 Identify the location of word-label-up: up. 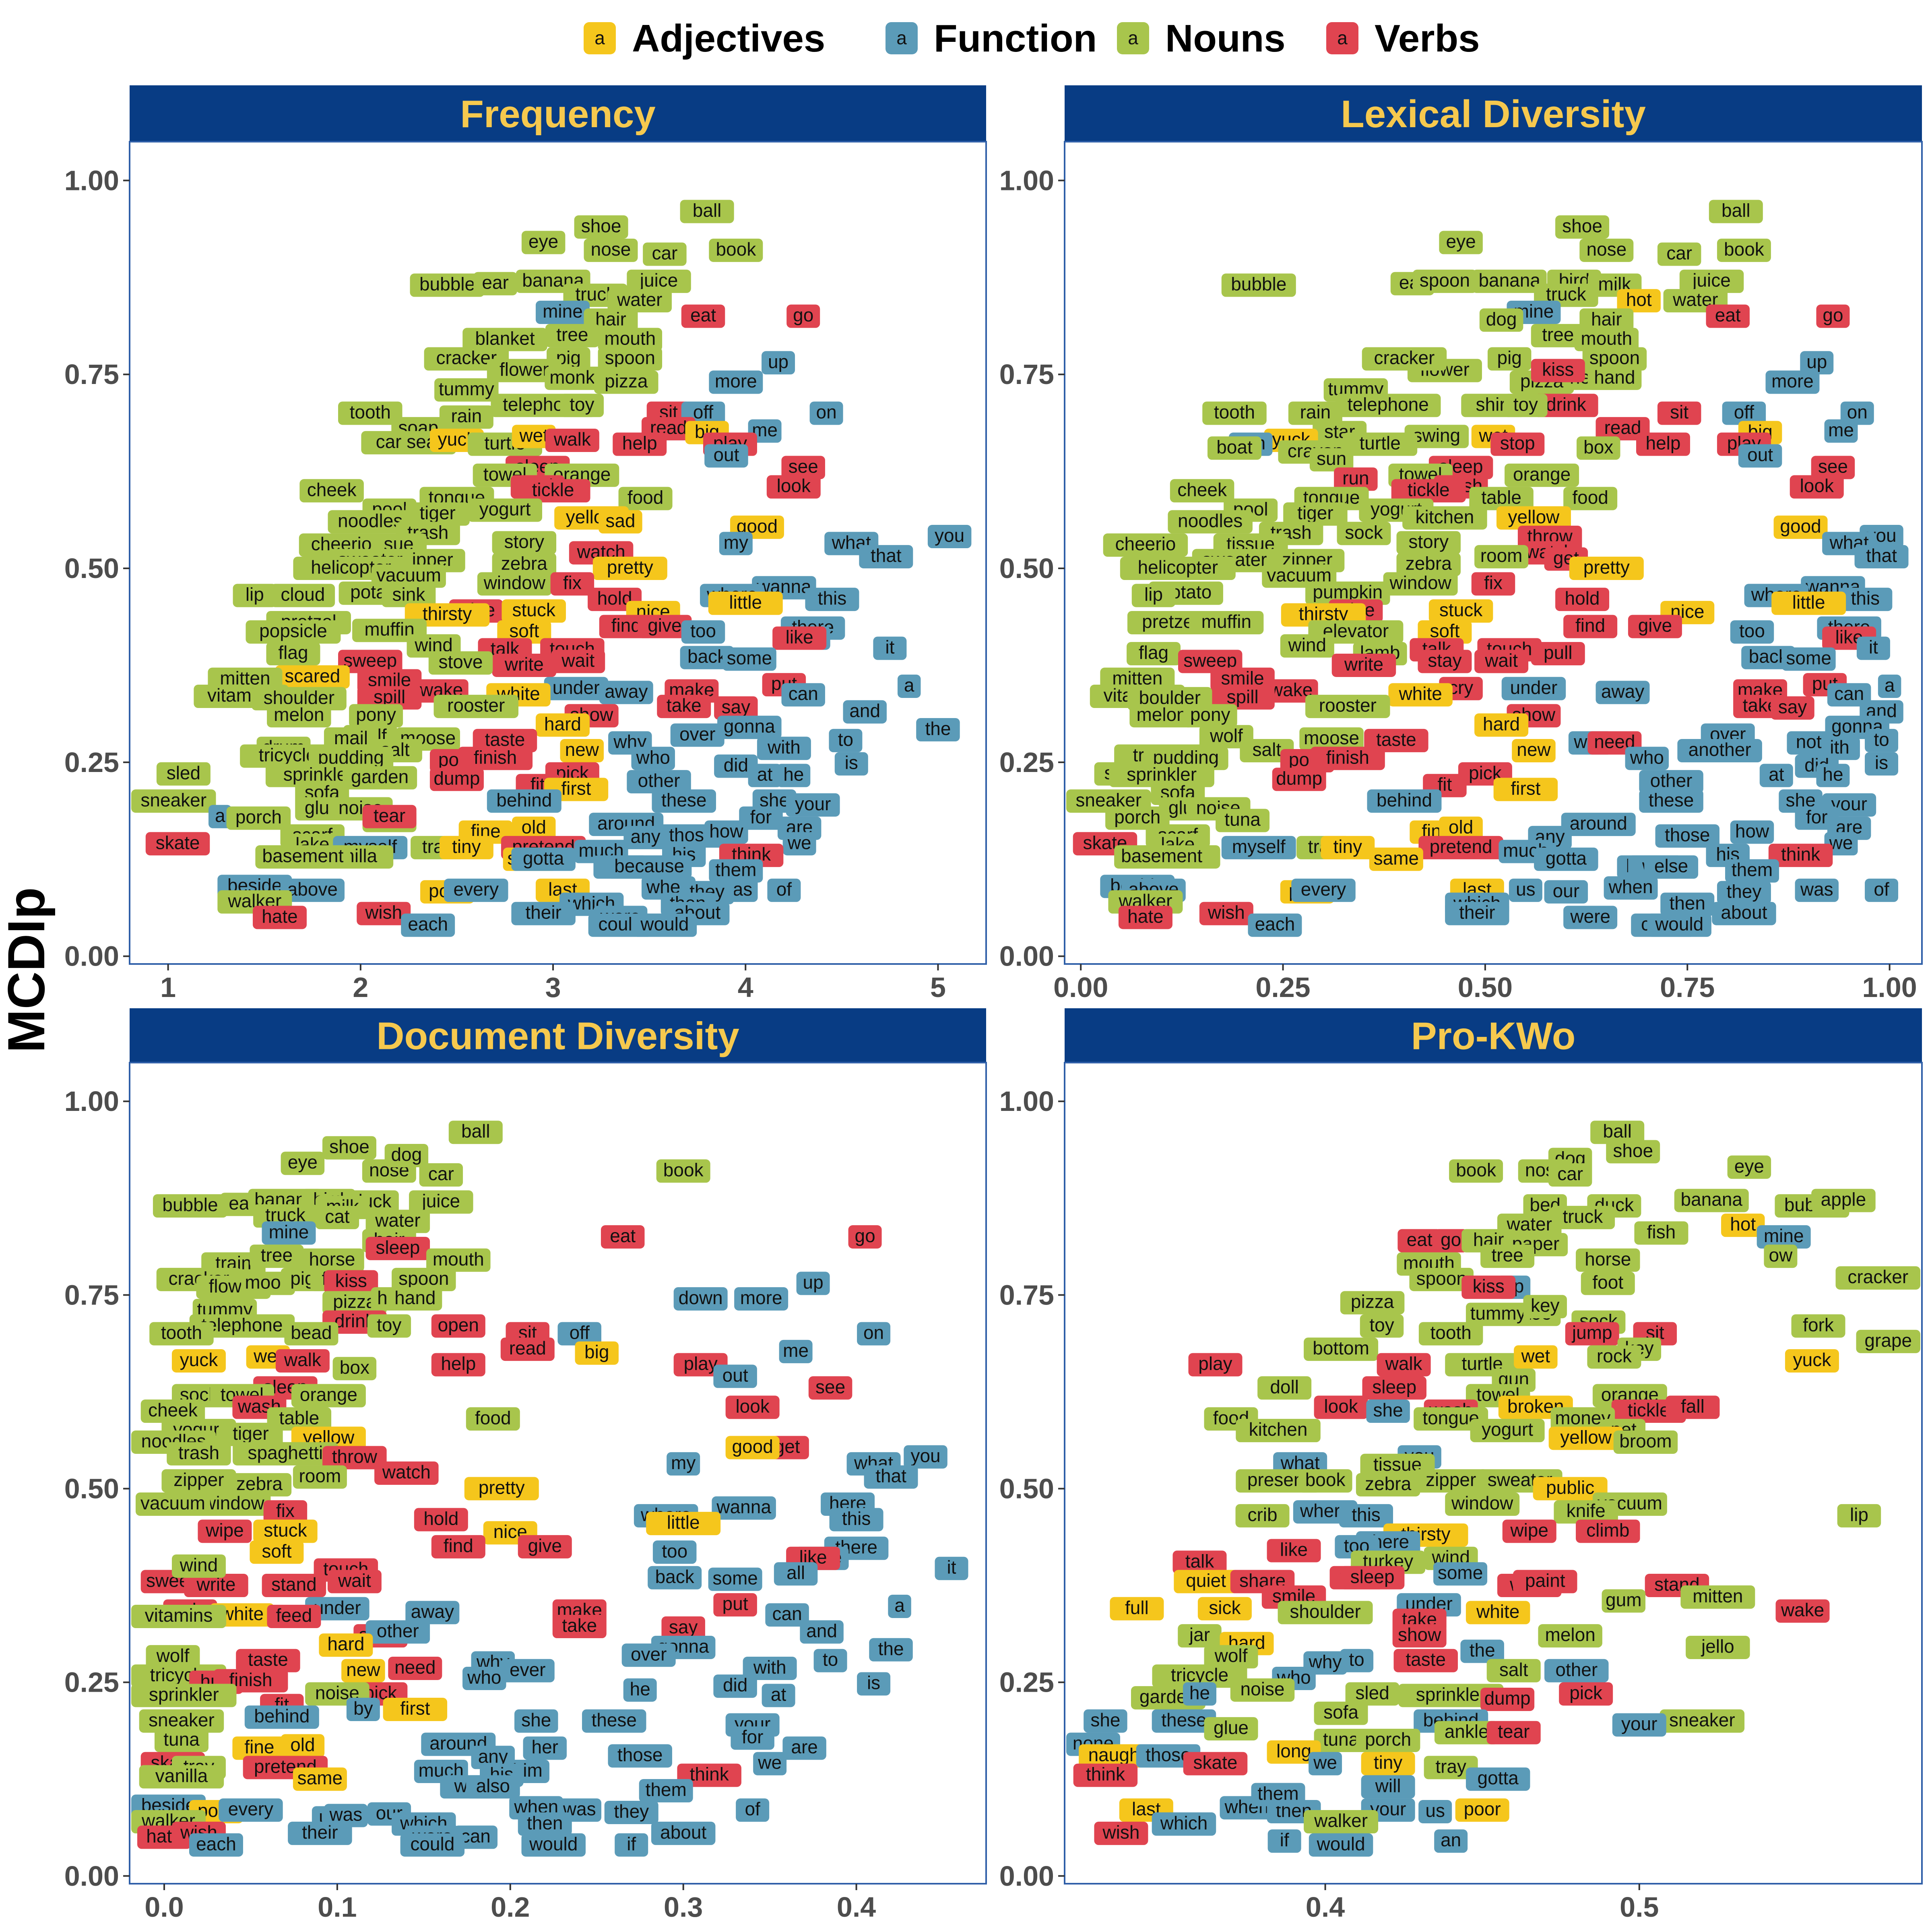
(813, 1283).